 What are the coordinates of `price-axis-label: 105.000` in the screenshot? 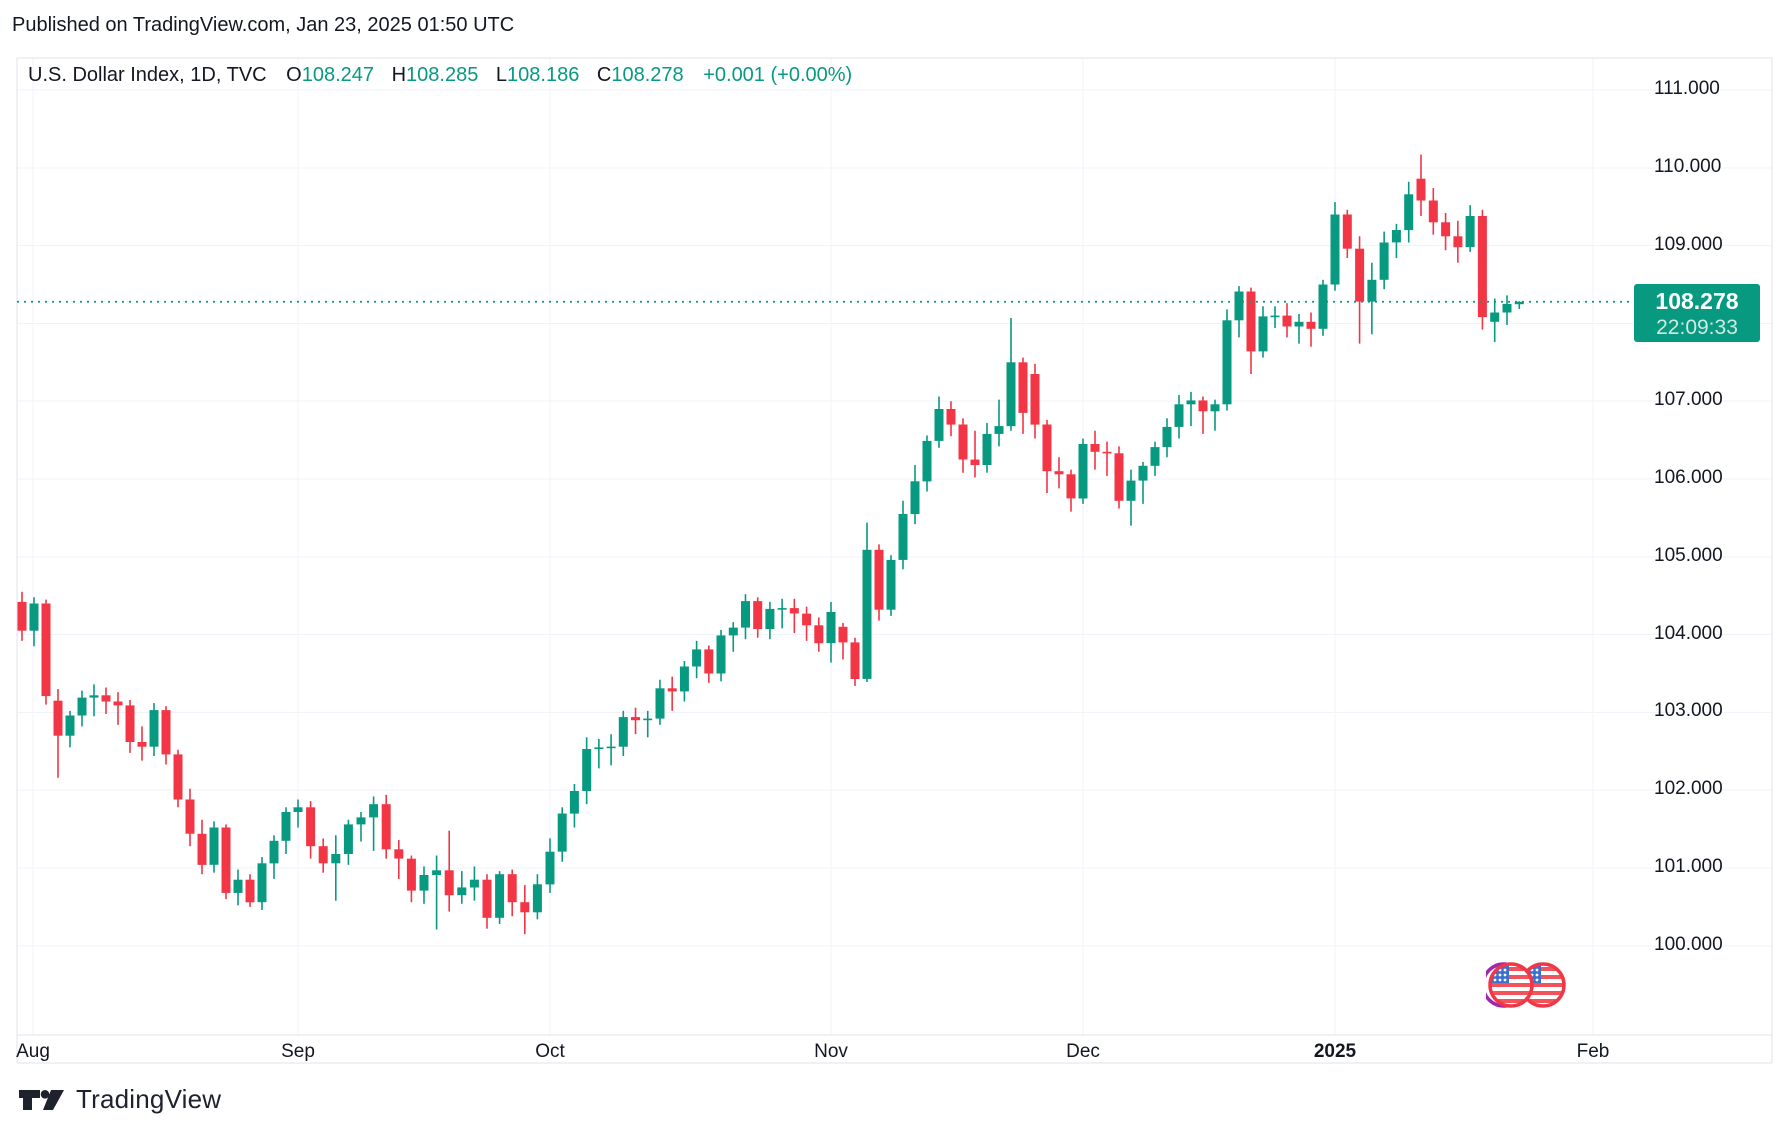 It's located at (1688, 555).